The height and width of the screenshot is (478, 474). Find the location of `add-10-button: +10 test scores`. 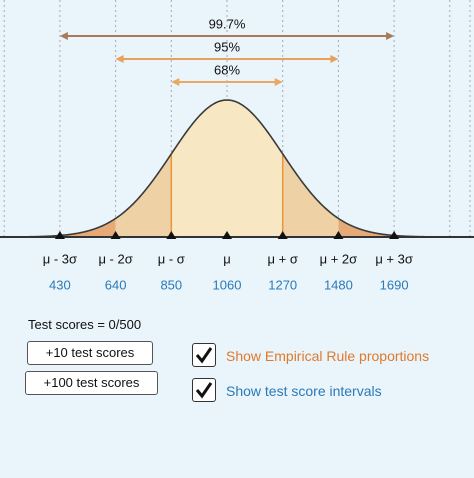

add-10-button: +10 test scores is located at coordinates (90, 353).